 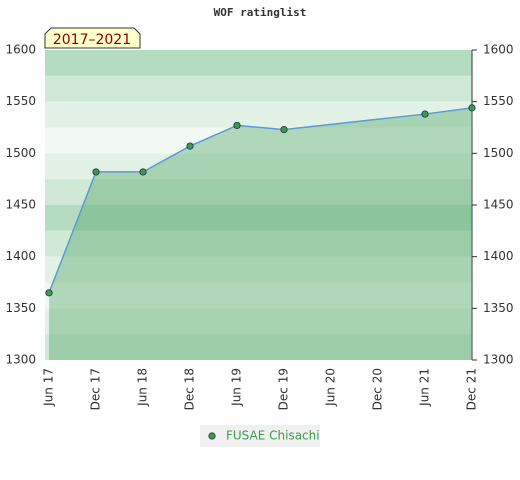 What do you see at coordinates (498, 205) in the screenshot?
I see `y2-tick-label: 1450` at bounding box center [498, 205].